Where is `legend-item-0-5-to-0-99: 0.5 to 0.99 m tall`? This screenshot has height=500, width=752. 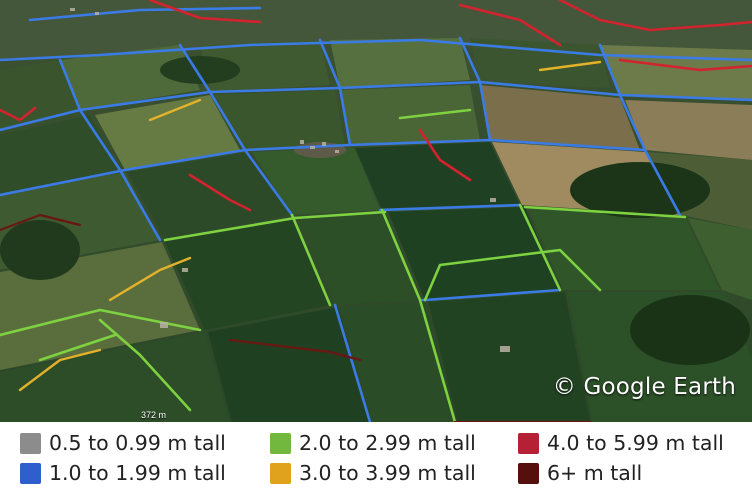
legend-item-0-5-to-0-99: 0.5 to 0.99 m tall is located at coordinates (123, 443).